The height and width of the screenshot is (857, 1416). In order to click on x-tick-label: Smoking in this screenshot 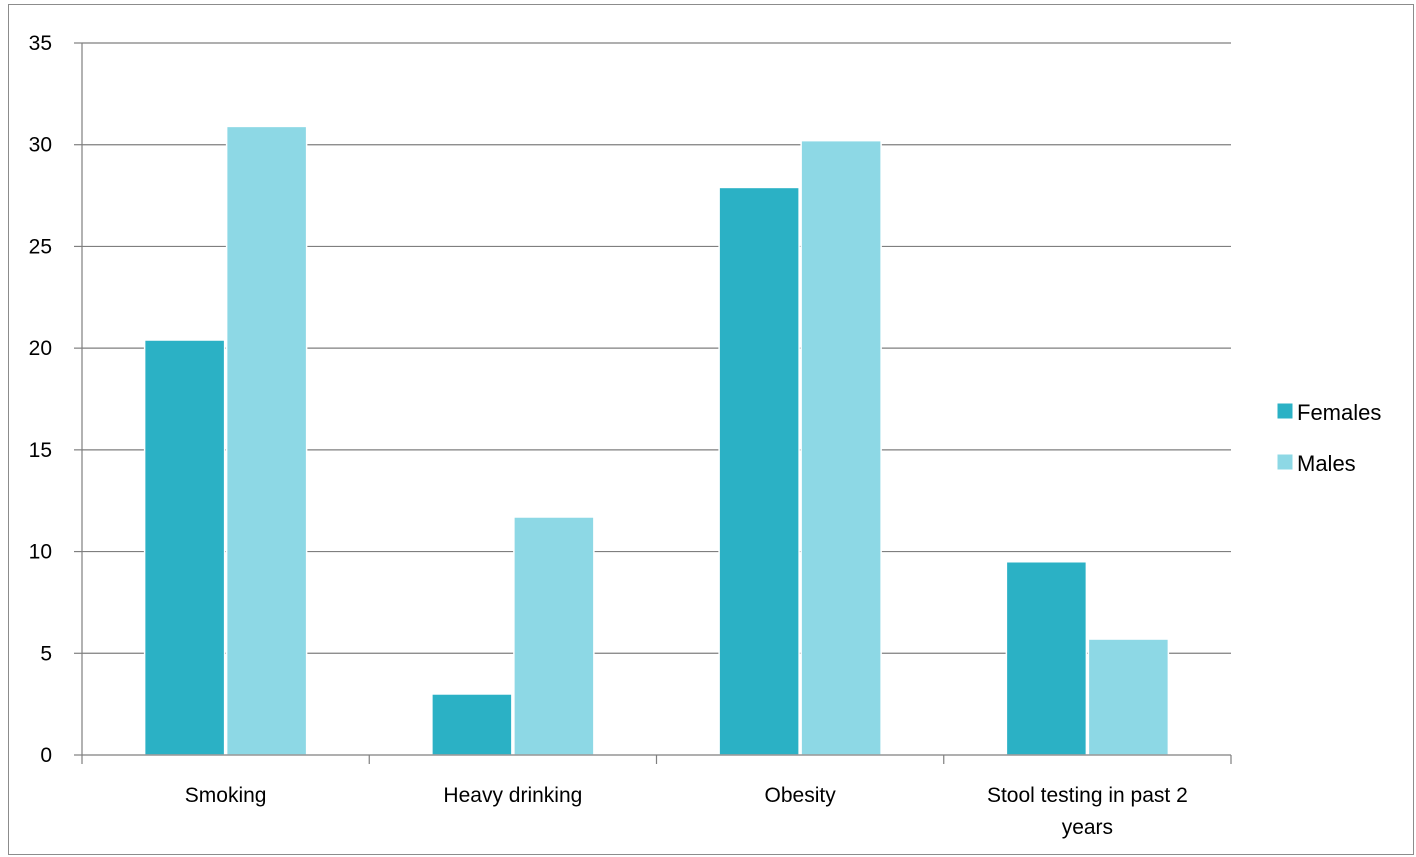, I will do `click(226, 795)`.